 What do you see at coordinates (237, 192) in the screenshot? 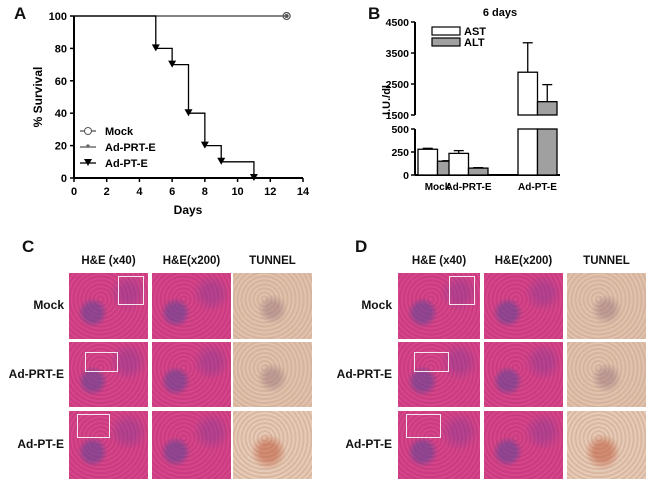
I see `x-tick-label: 10` at bounding box center [237, 192].